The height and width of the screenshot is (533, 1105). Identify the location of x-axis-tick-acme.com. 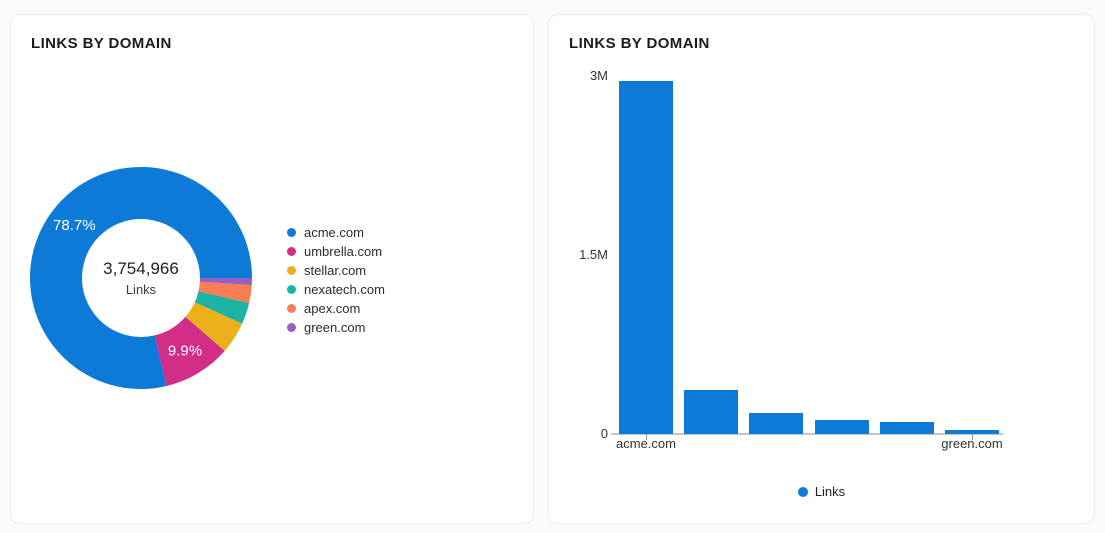
(646, 437).